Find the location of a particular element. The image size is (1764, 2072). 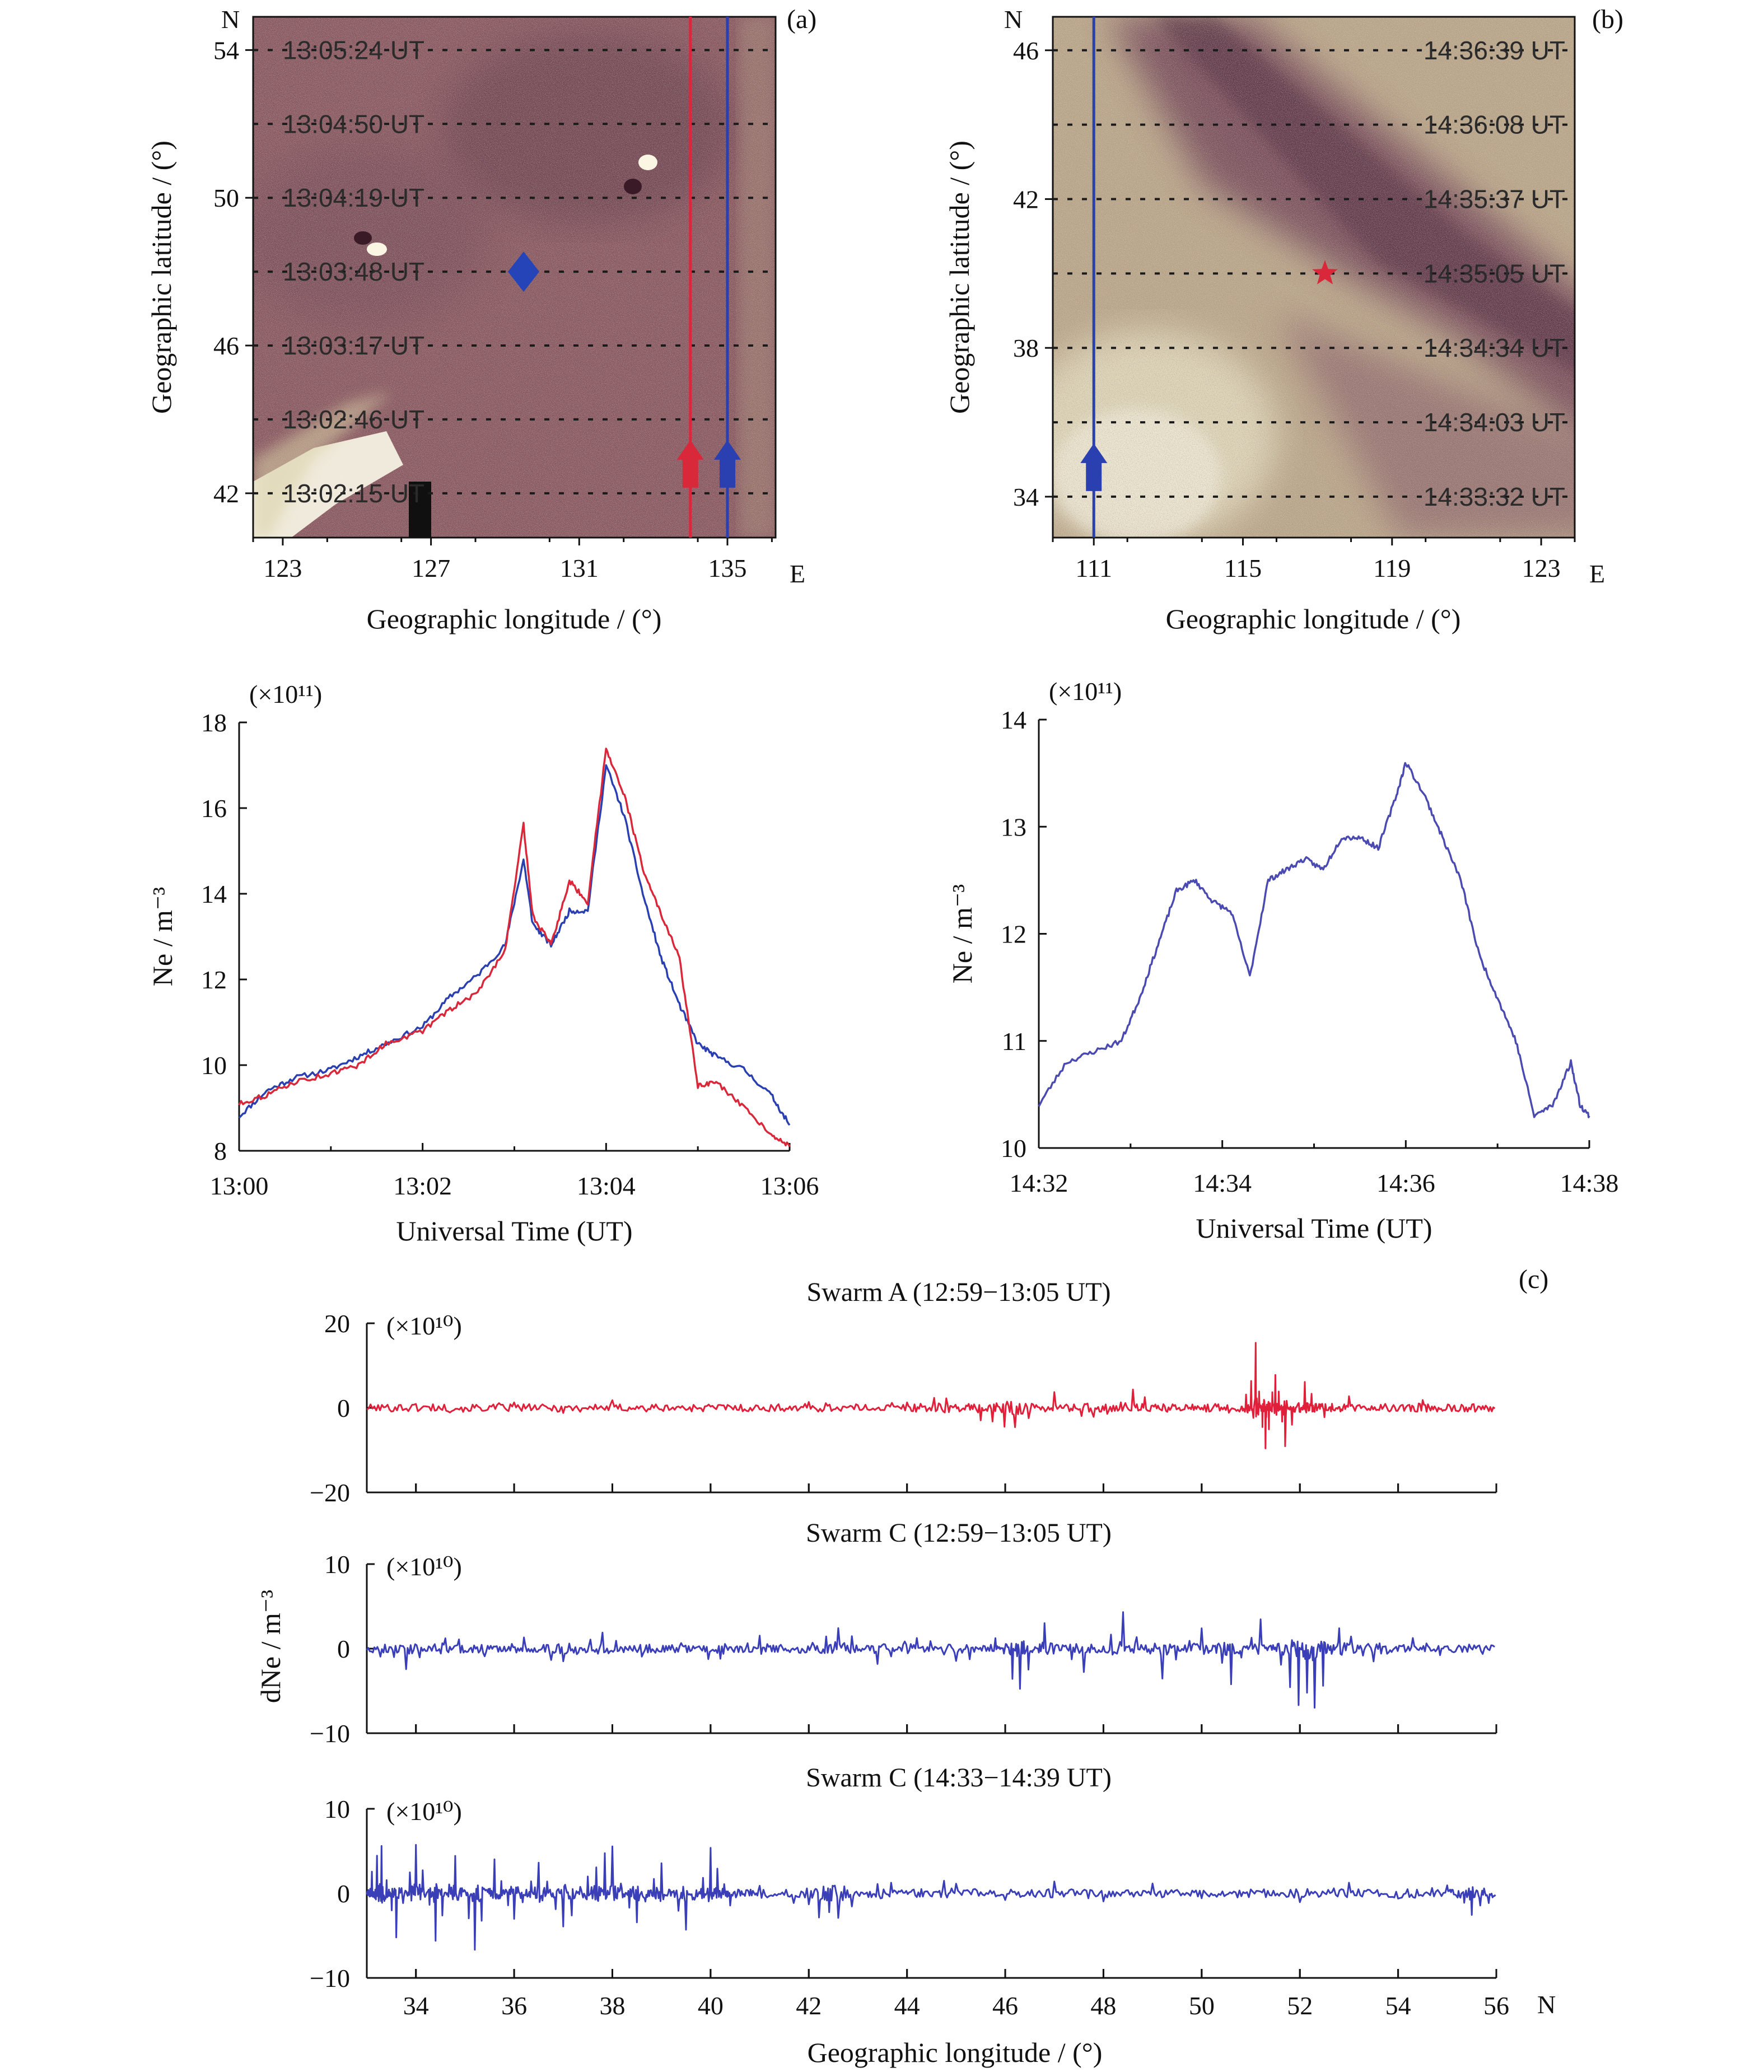

strip-title: Swarm C (14:33−14:39 UT) is located at coordinates (959, 1778).